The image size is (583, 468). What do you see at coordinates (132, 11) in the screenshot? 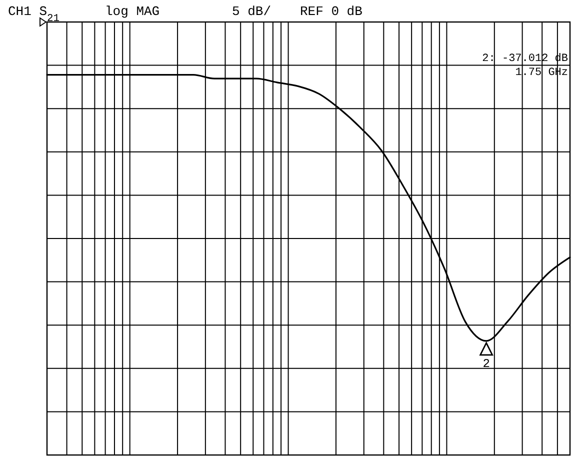
I see `text: log MAG` at bounding box center [132, 11].